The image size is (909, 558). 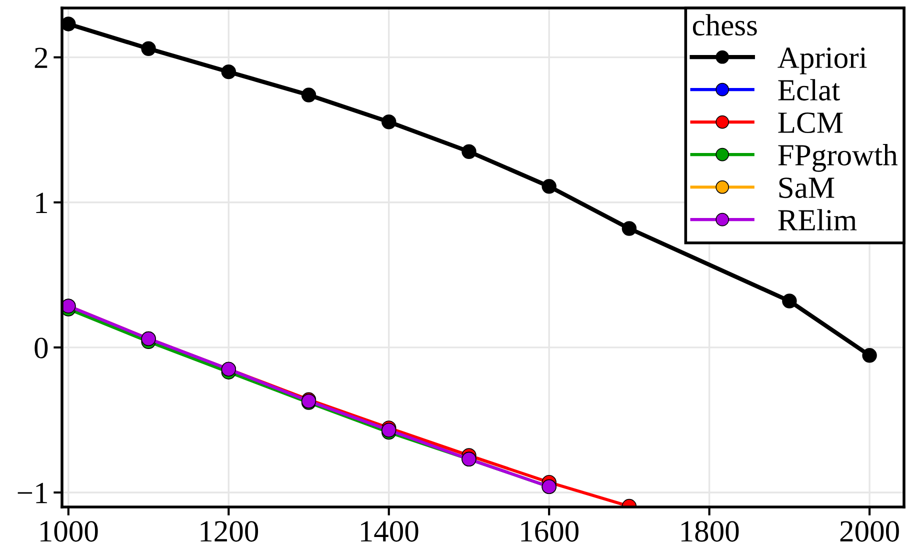 What do you see at coordinates (389, 531) in the screenshot?
I see `x-tick-label: 1400` at bounding box center [389, 531].